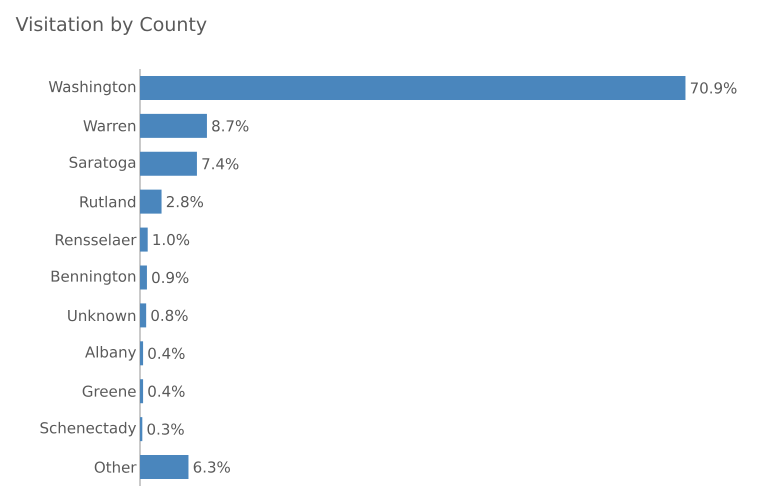 The height and width of the screenshot is (497, 773). What do you see at coordinates (110, 353) in the screenshot?
I see `y-tick-label: Albany` at bounding box center [110, 353].